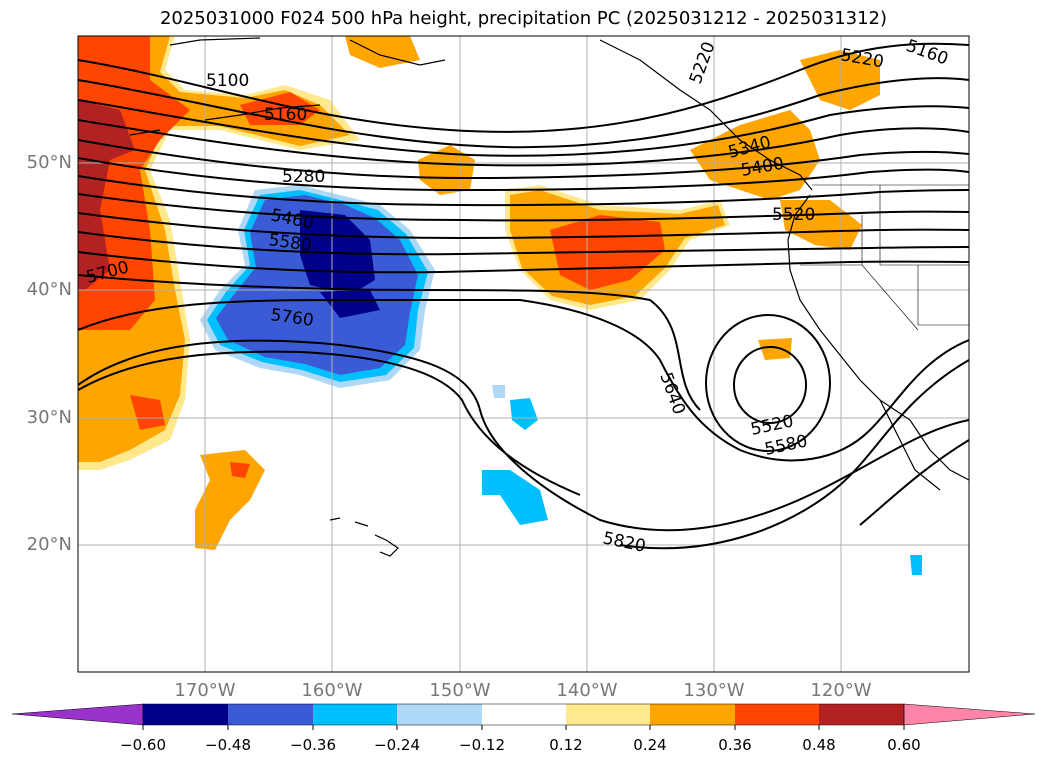 The image size is (1047, 765). What do you see at coordinates (735, 745) in the screenshot?
I see `colorbar-tick-label: 0.36` at bounding box center [735, 745].